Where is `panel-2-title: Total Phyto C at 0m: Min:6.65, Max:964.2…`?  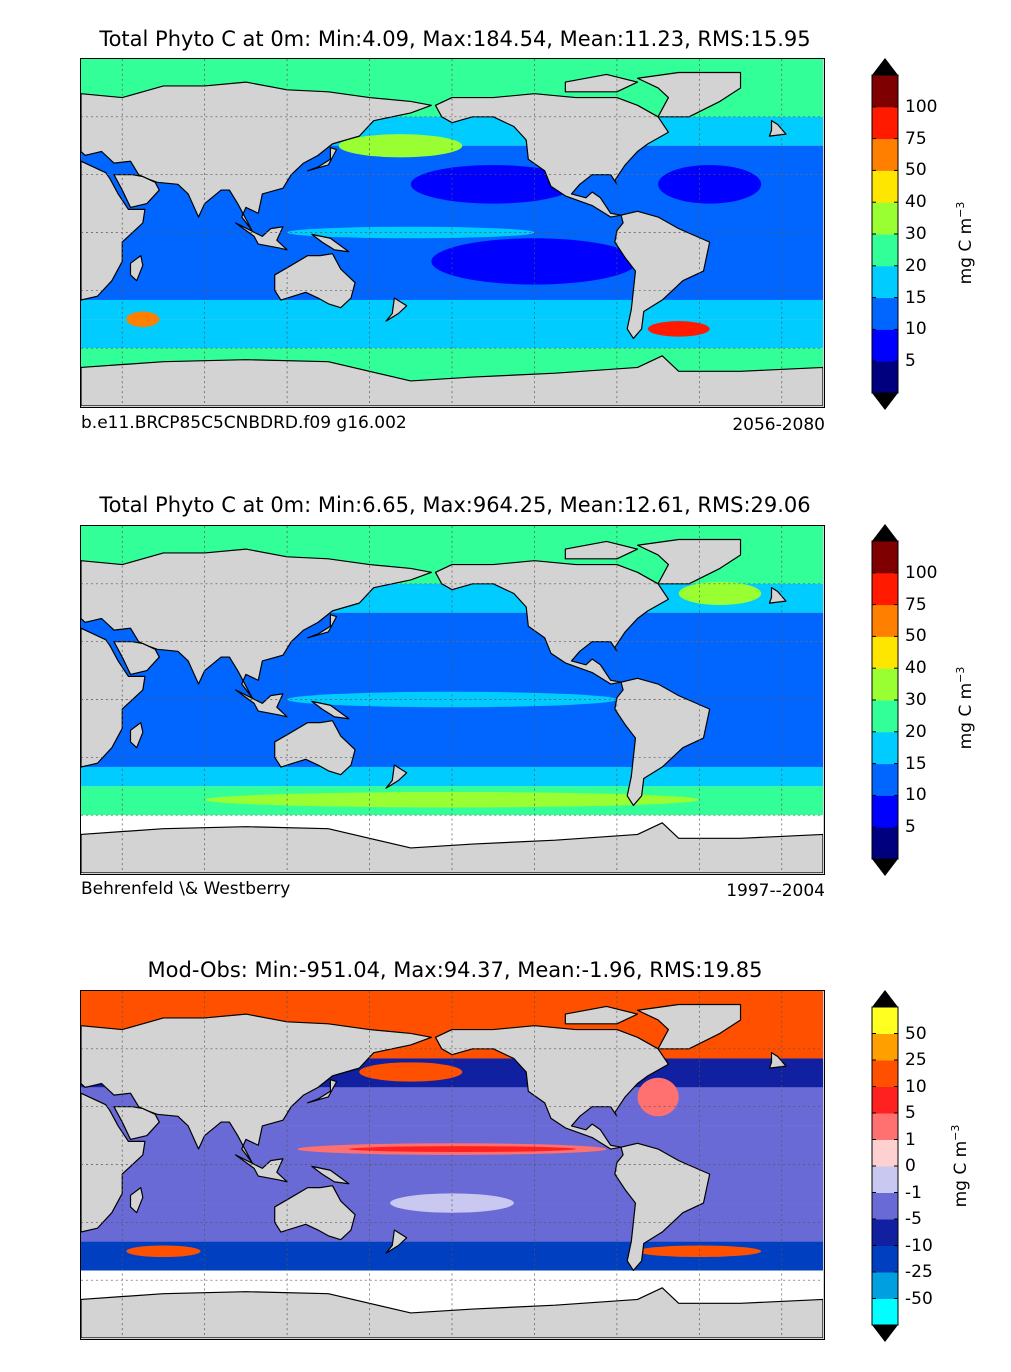
panel-2-title: Total Phyto C at 0m: Min:6.65, Max:964.2… is located at coordinates (455, 505).